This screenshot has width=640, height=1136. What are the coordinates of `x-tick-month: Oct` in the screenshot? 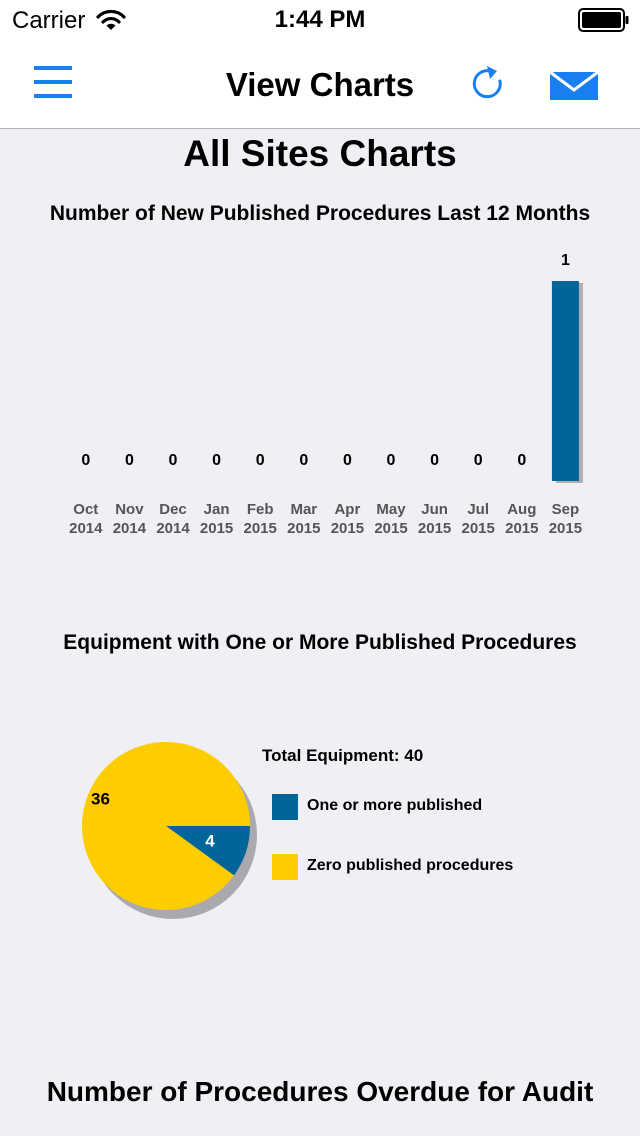 It's located at (85, 509).